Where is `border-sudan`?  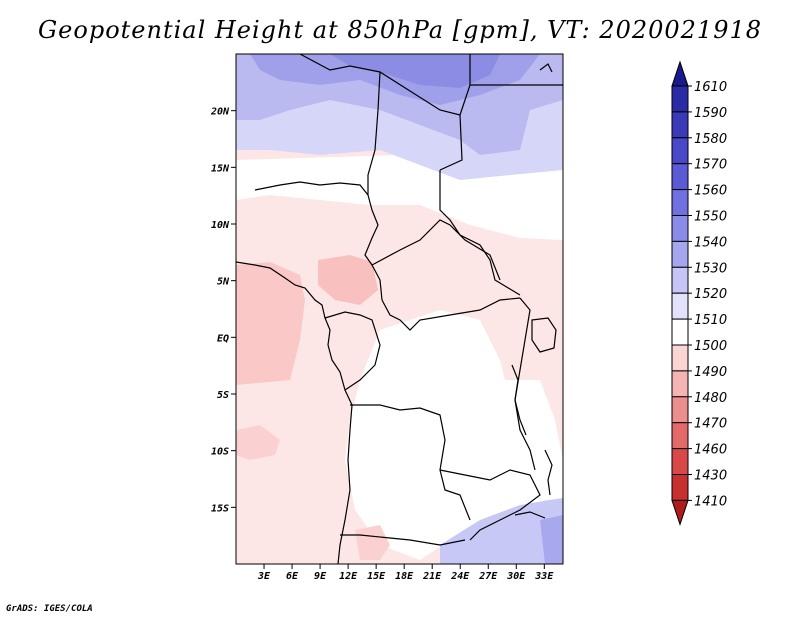 border-sudan is located at coordinates (480, 233).